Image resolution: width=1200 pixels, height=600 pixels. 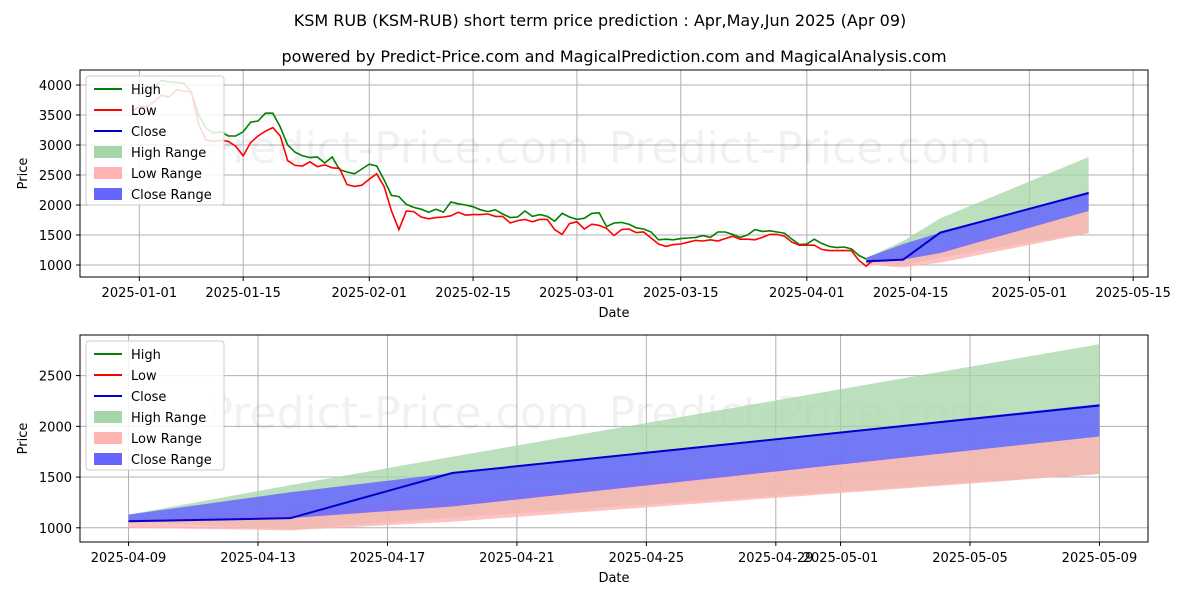 I want to click on x-tick-label: 2025-04-29, so click(x=776, y=558).